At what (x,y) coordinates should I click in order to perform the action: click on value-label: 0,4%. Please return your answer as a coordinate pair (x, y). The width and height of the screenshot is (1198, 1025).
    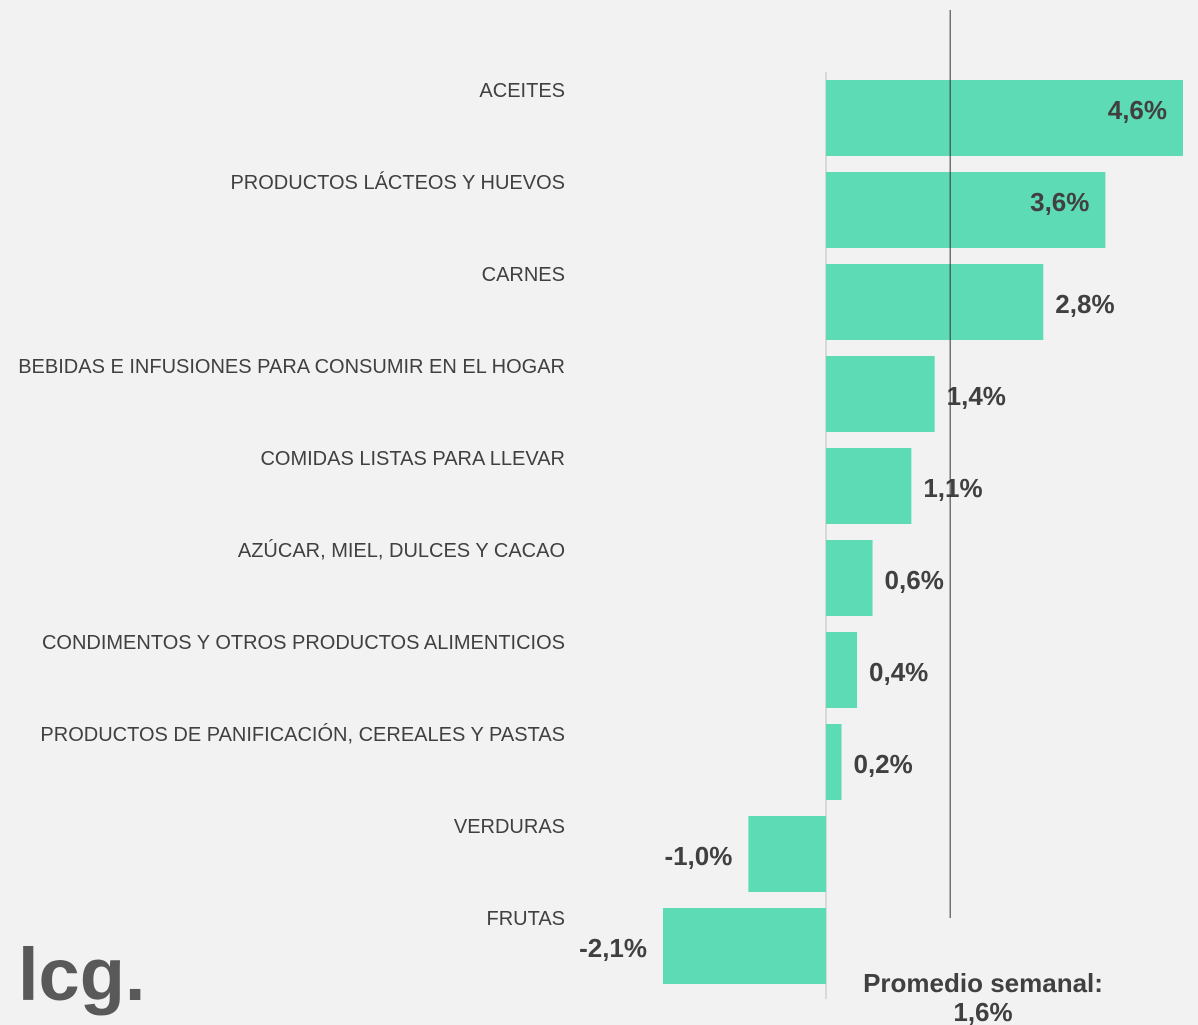
    Looking at the image, I should click on (898, 672).